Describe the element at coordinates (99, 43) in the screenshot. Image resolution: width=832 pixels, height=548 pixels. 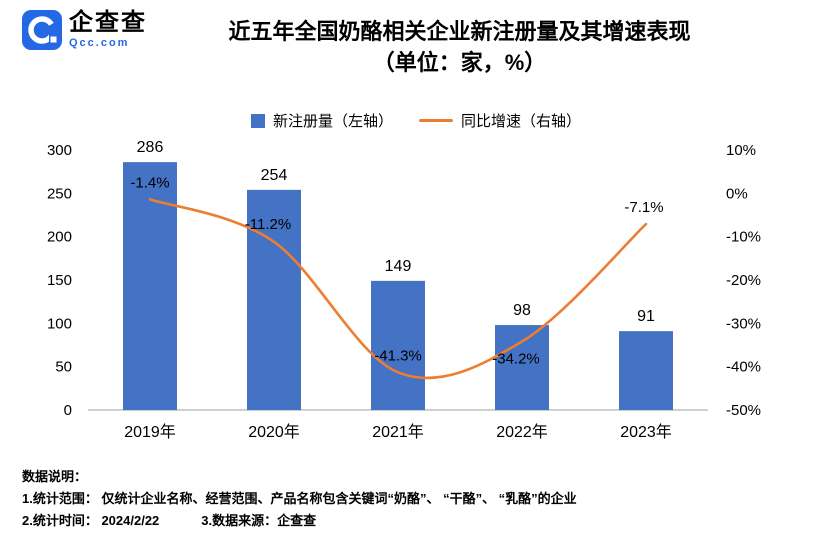
I see `brand-domain: Qcc.com` at that location.